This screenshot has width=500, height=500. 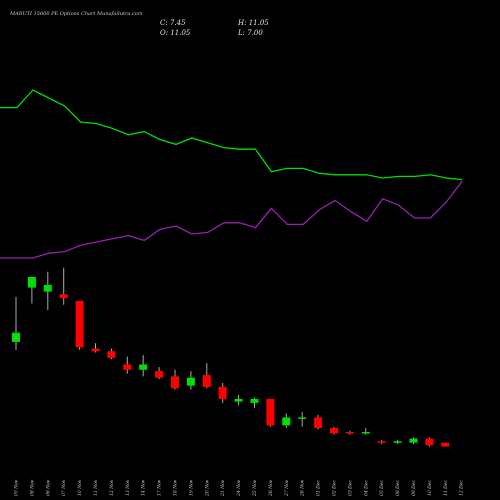 I want to click on x-tick-label: 08 Nov, so click(x=32, y=487).